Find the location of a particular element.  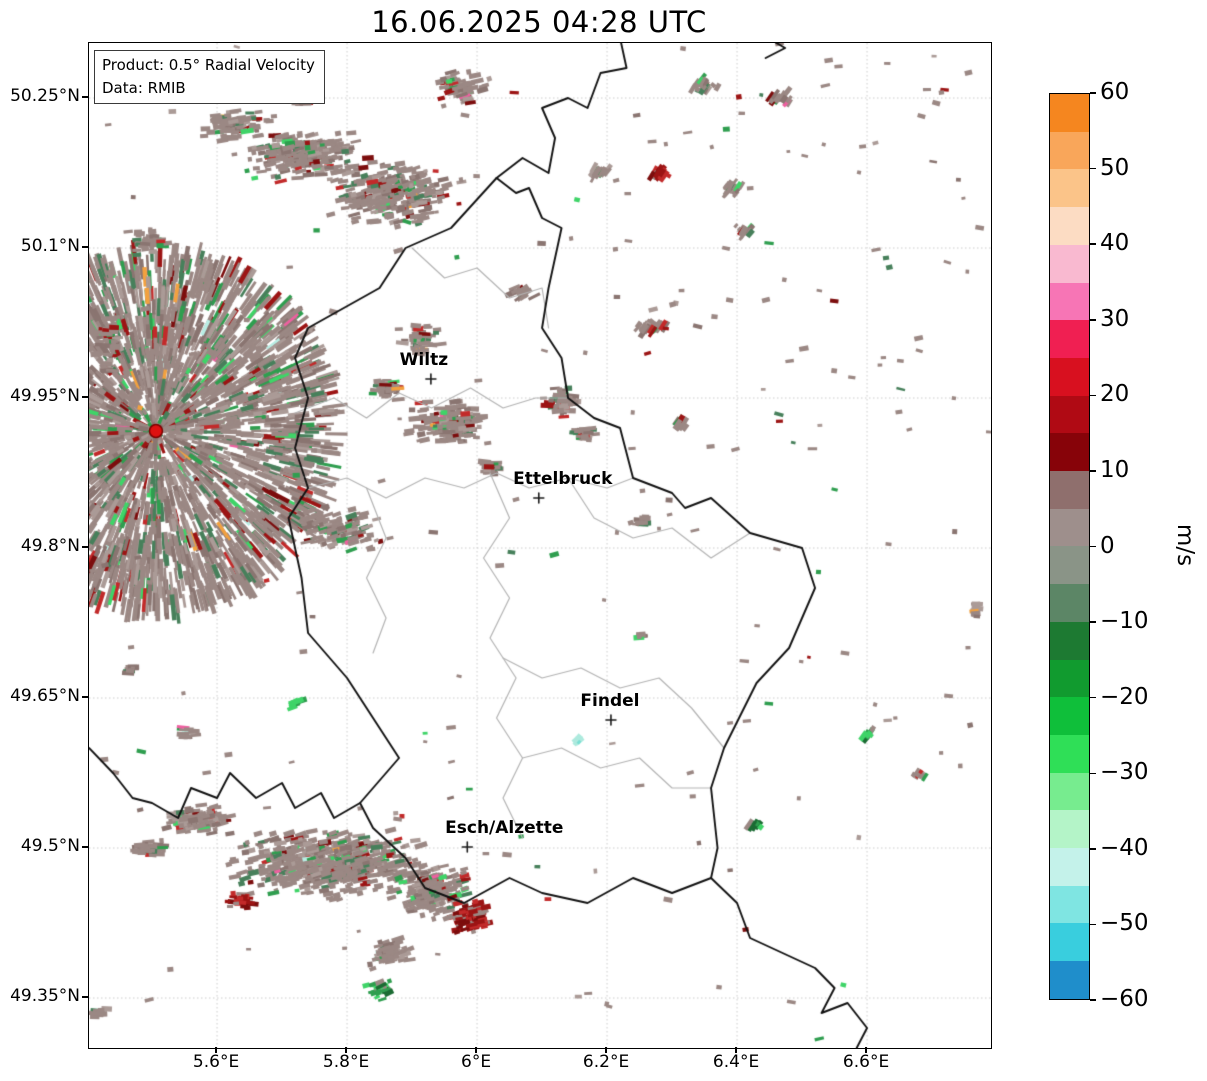

x-tick-label: 5.8°E is located at coordinates (346, 1062).